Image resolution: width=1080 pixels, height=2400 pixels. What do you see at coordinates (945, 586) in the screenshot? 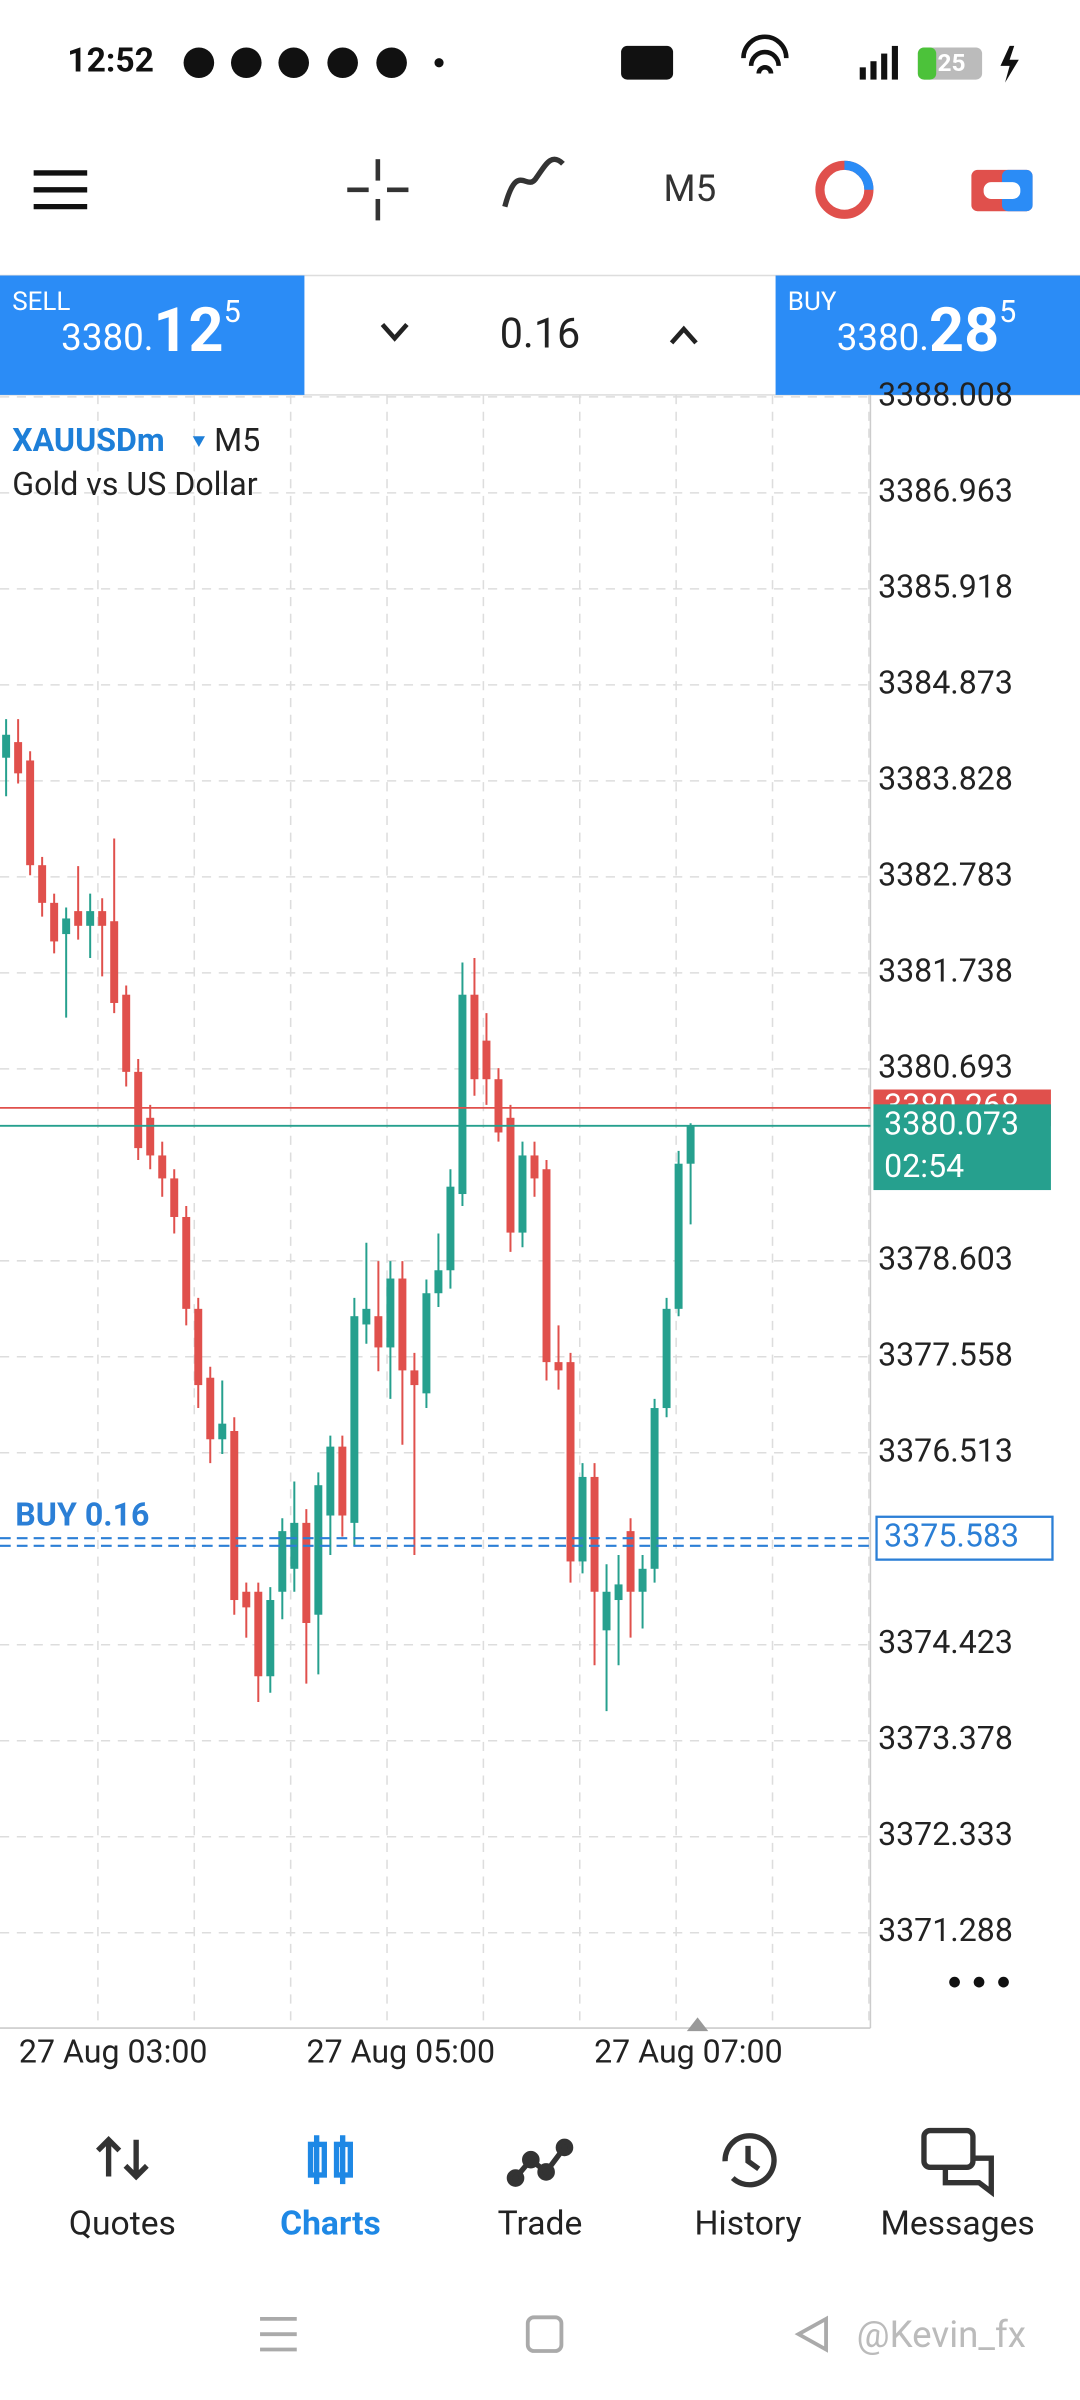
I see `y-tick-label: 3385.918` at bounding box center [945, 586].